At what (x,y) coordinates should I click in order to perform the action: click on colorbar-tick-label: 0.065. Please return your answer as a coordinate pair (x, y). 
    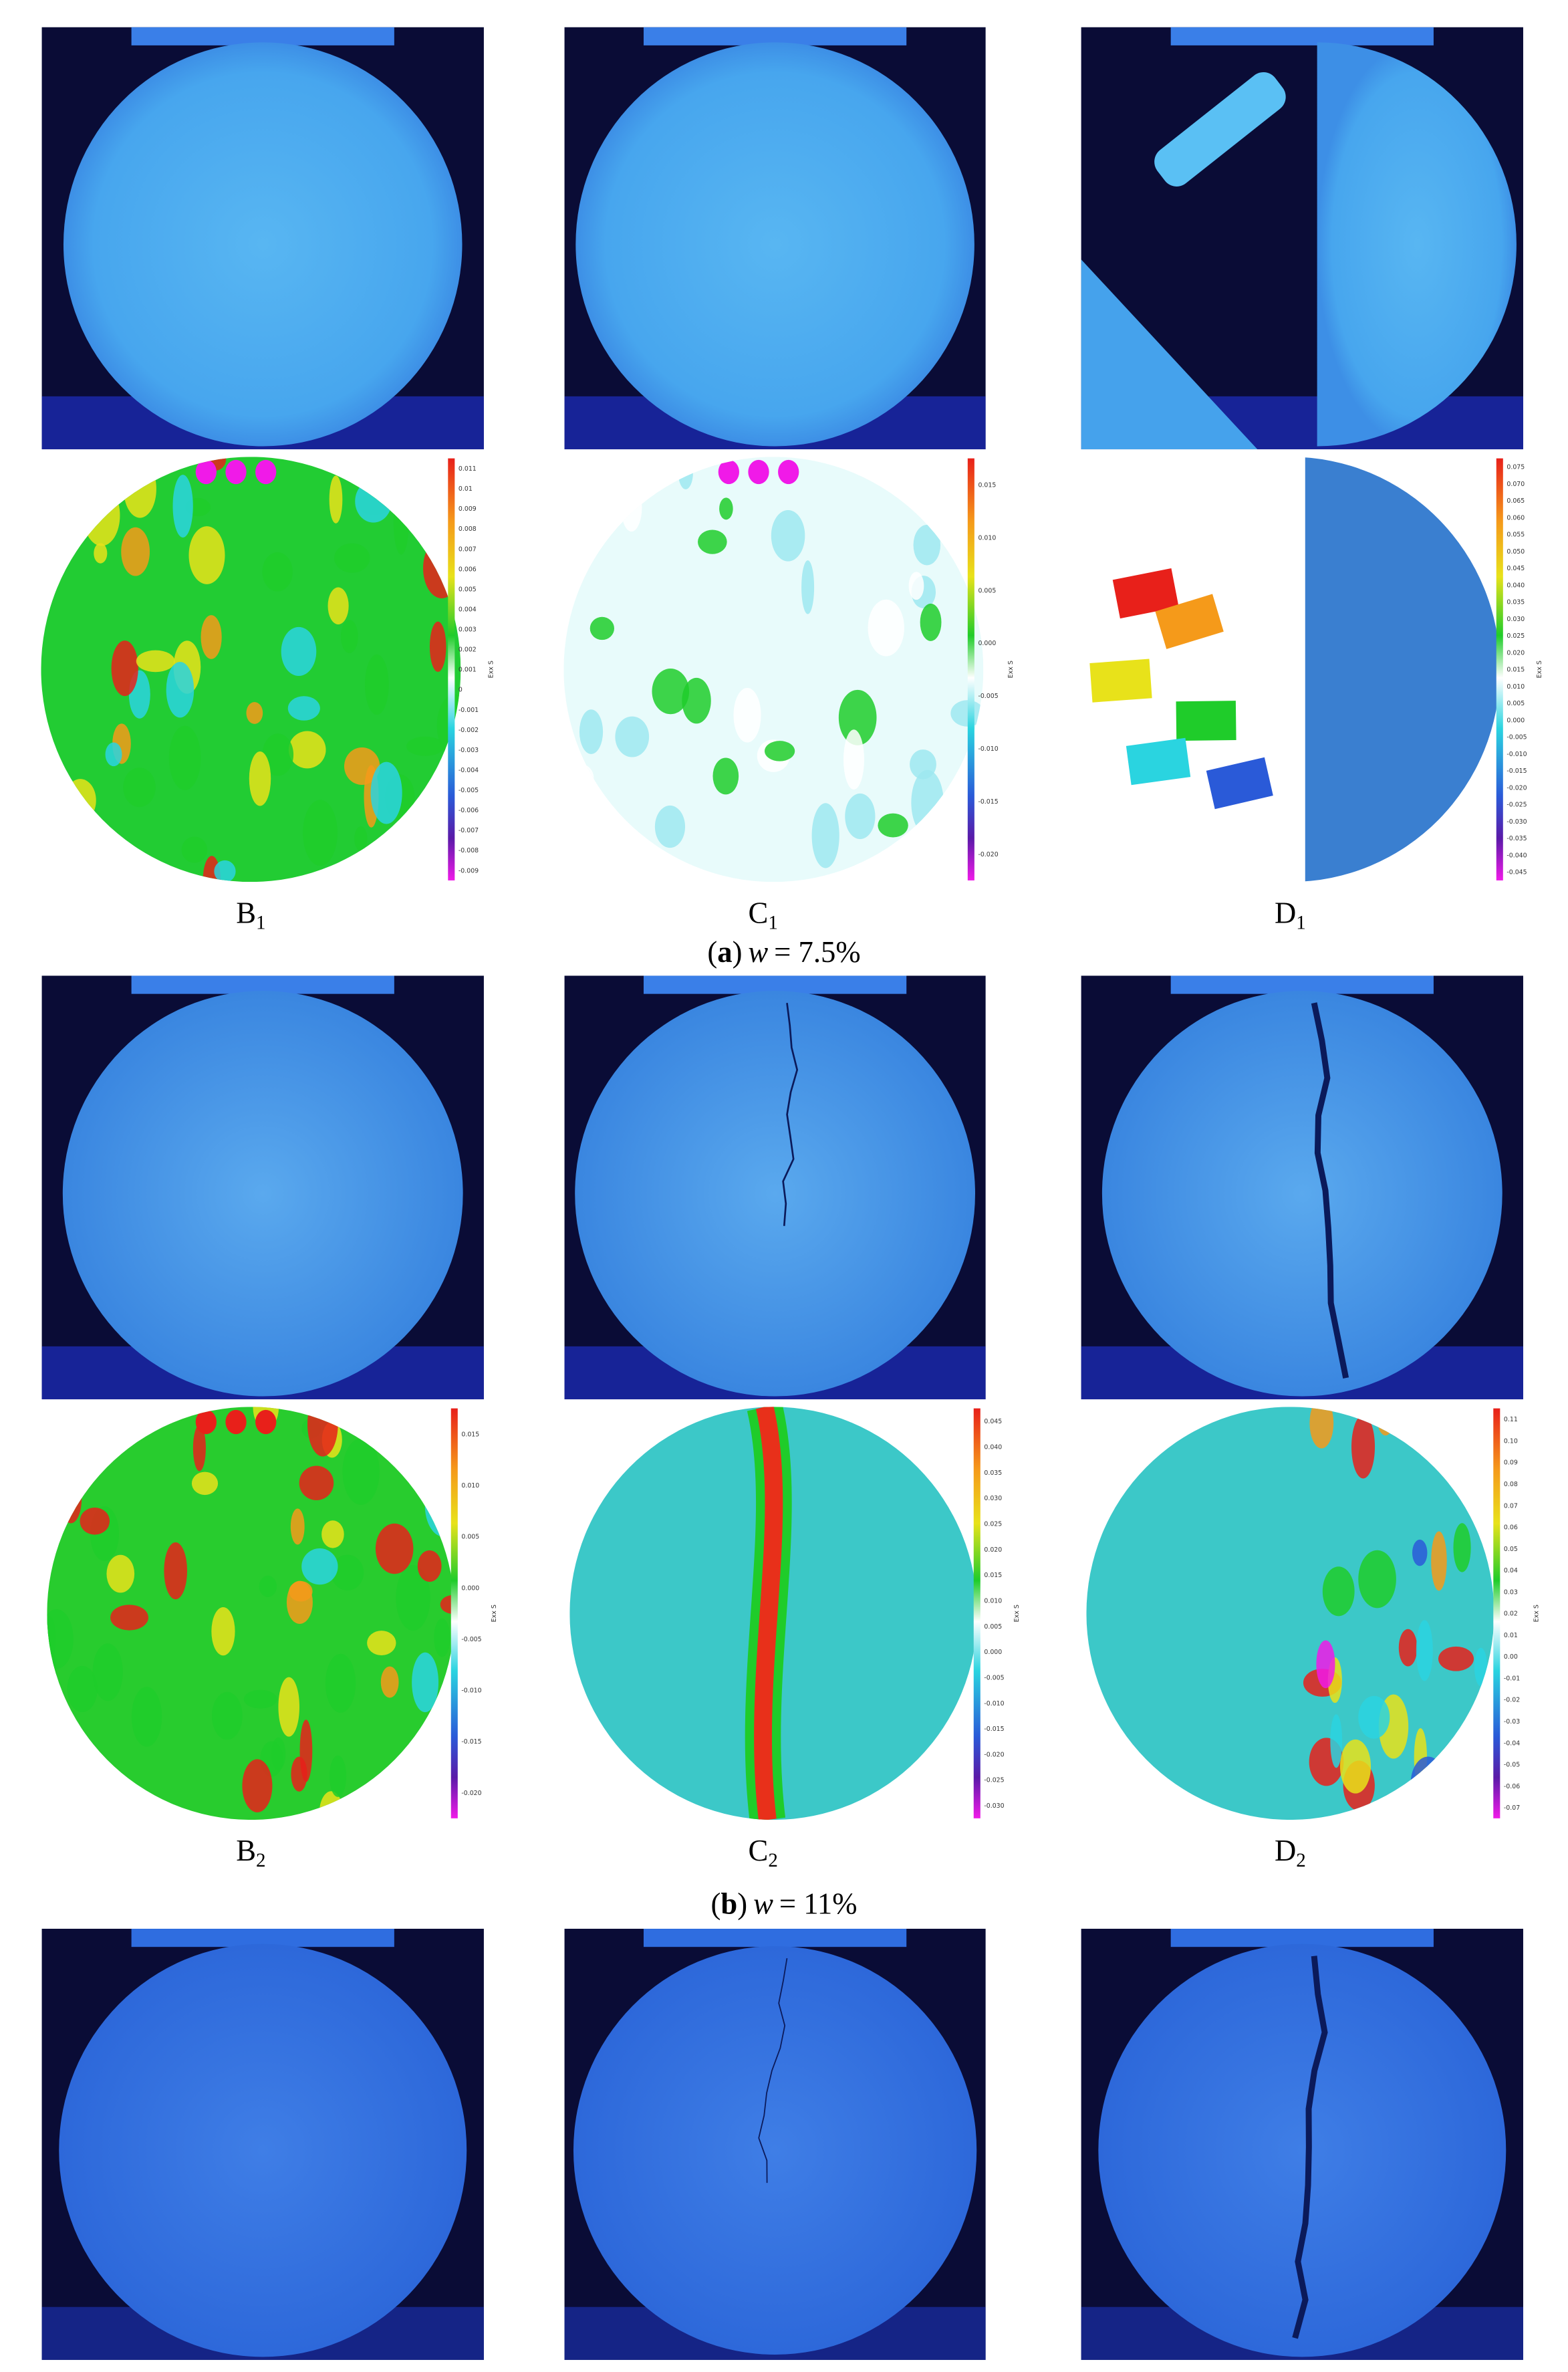
    Looking at the image, I should click on (1516, 501).